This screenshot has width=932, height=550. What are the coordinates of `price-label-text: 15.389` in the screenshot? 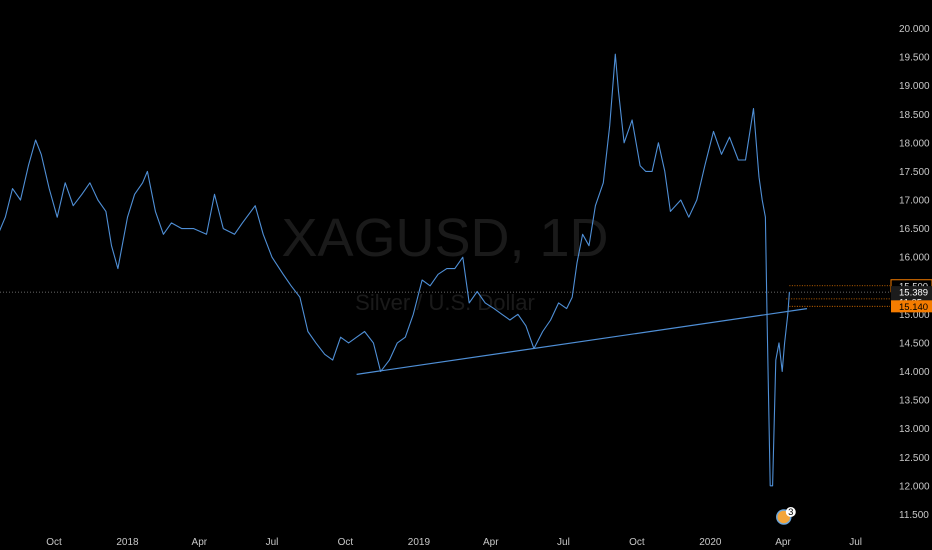 It's located at (913, 293).